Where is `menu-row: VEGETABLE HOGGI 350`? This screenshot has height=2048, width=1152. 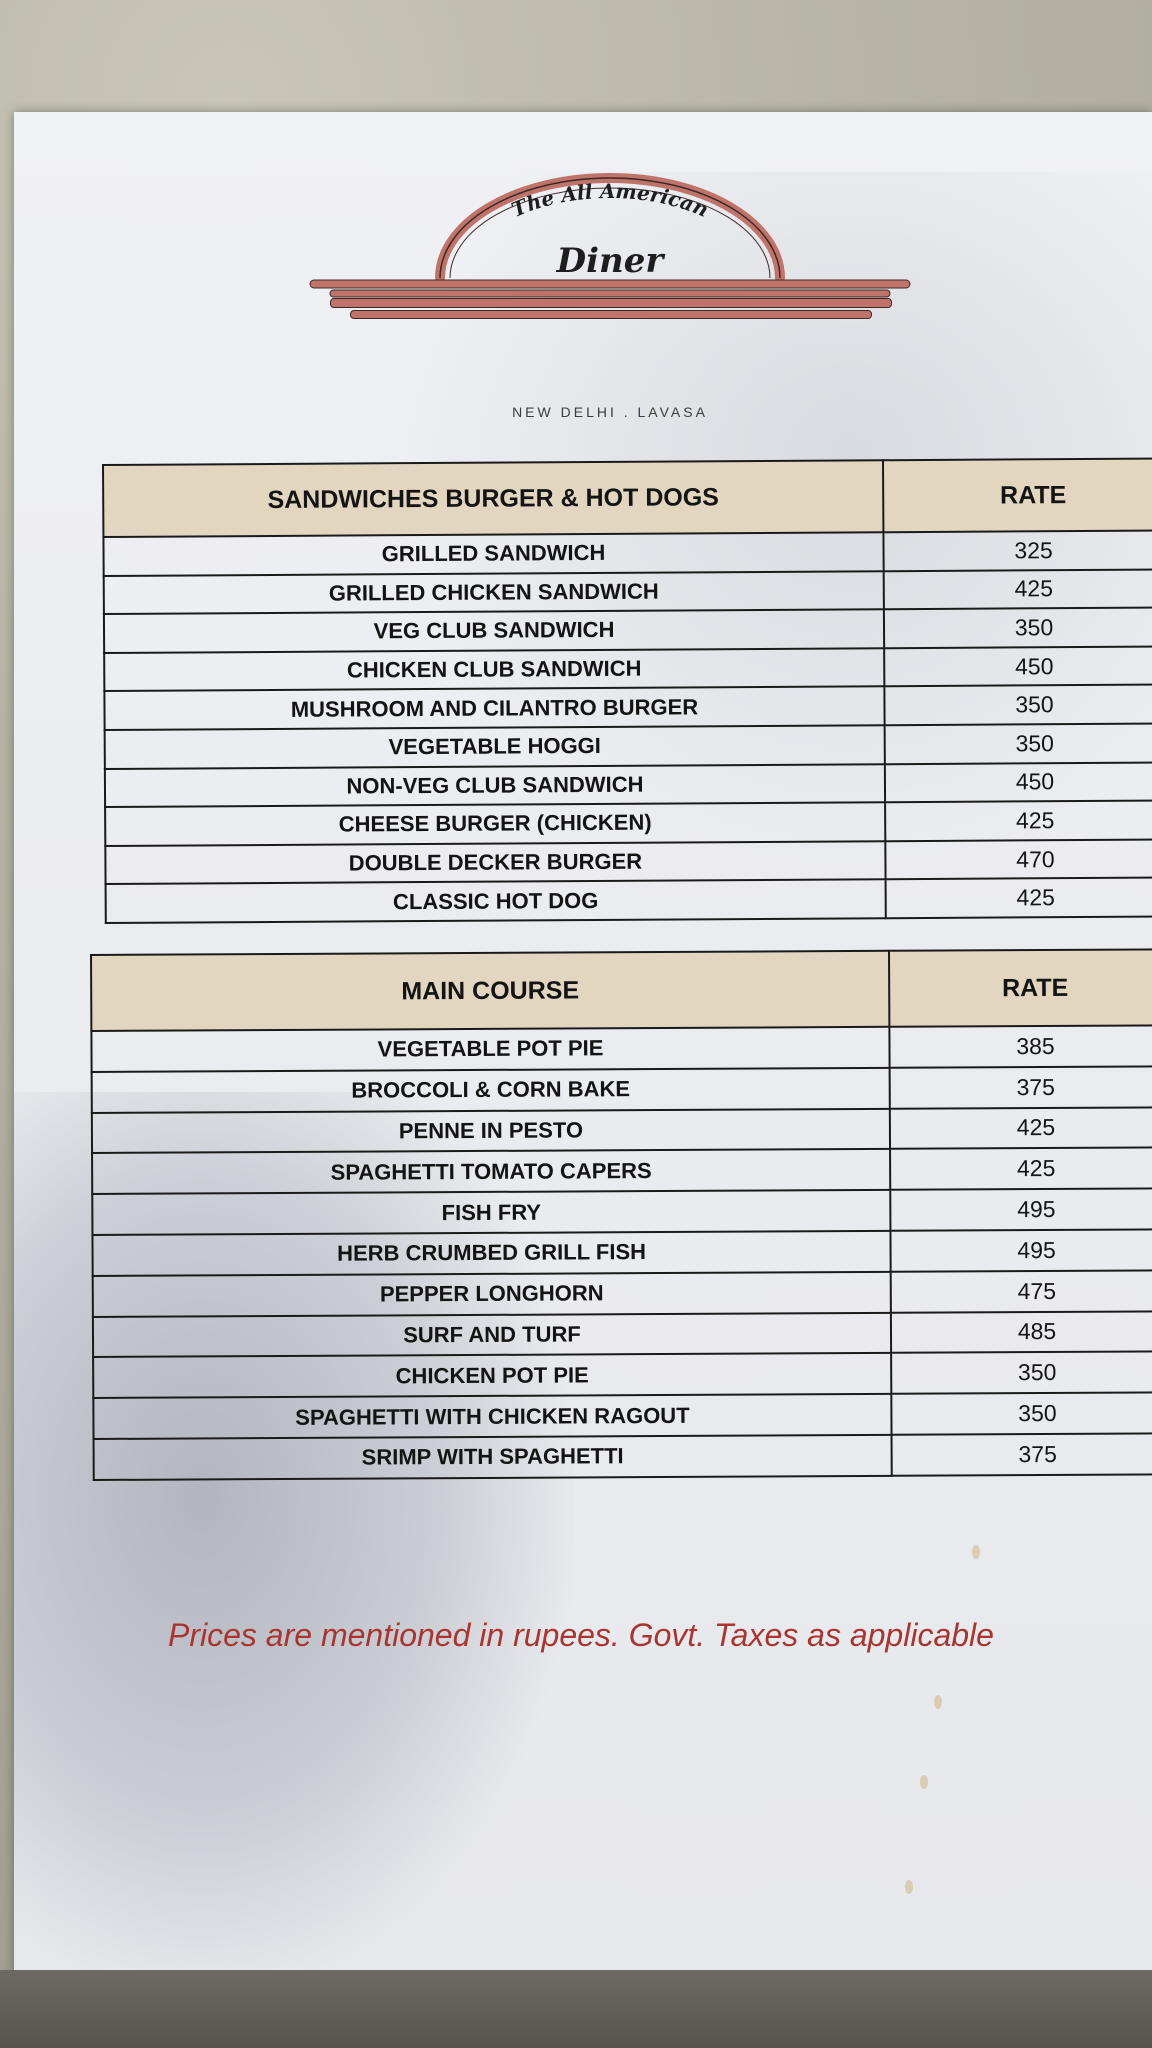
menu-row: VEGETABLE HOGGI 350 is located at coordinates (628, 746).